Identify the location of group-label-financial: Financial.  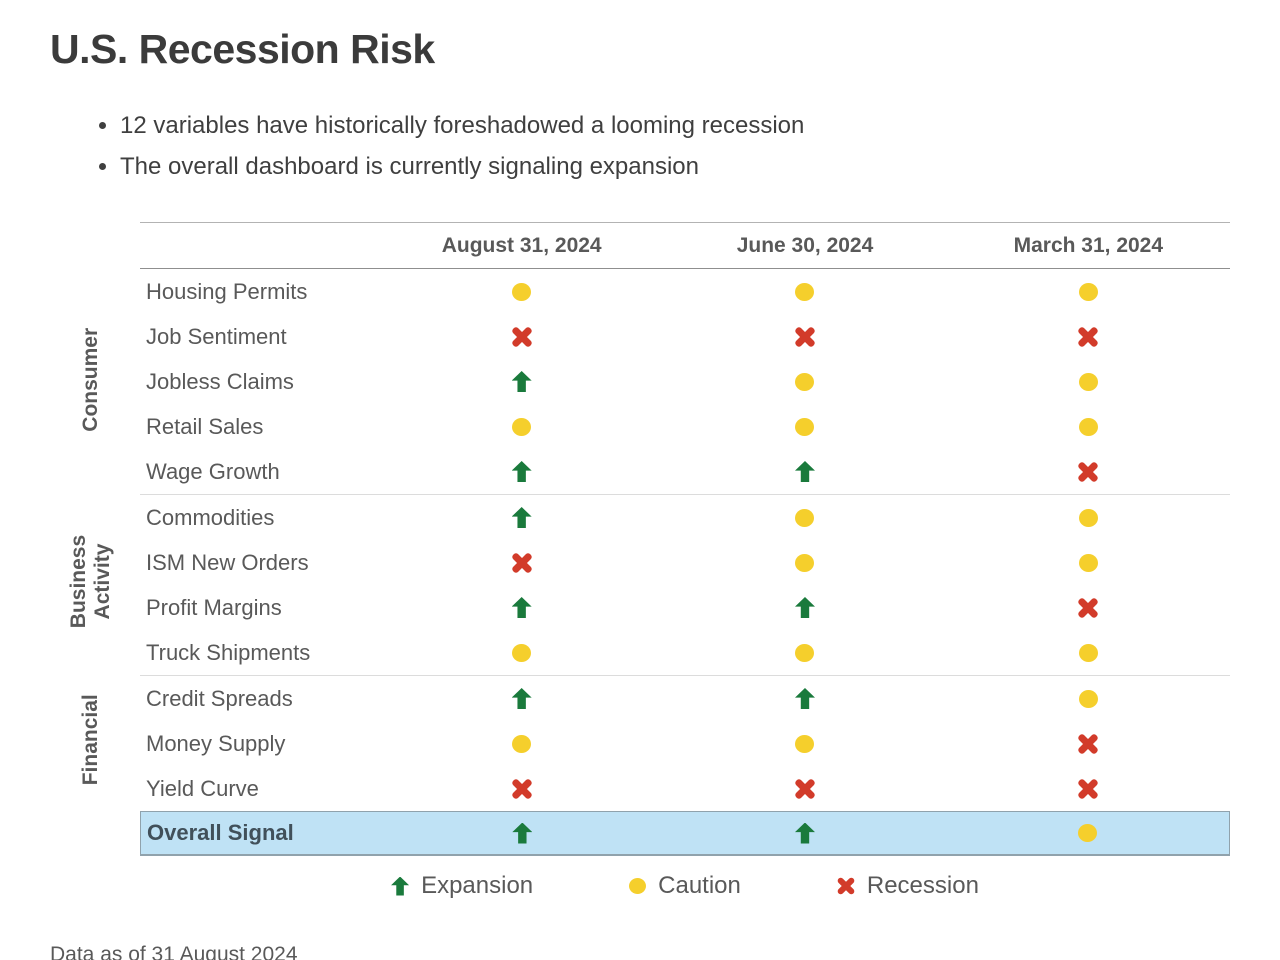
(91, 739).